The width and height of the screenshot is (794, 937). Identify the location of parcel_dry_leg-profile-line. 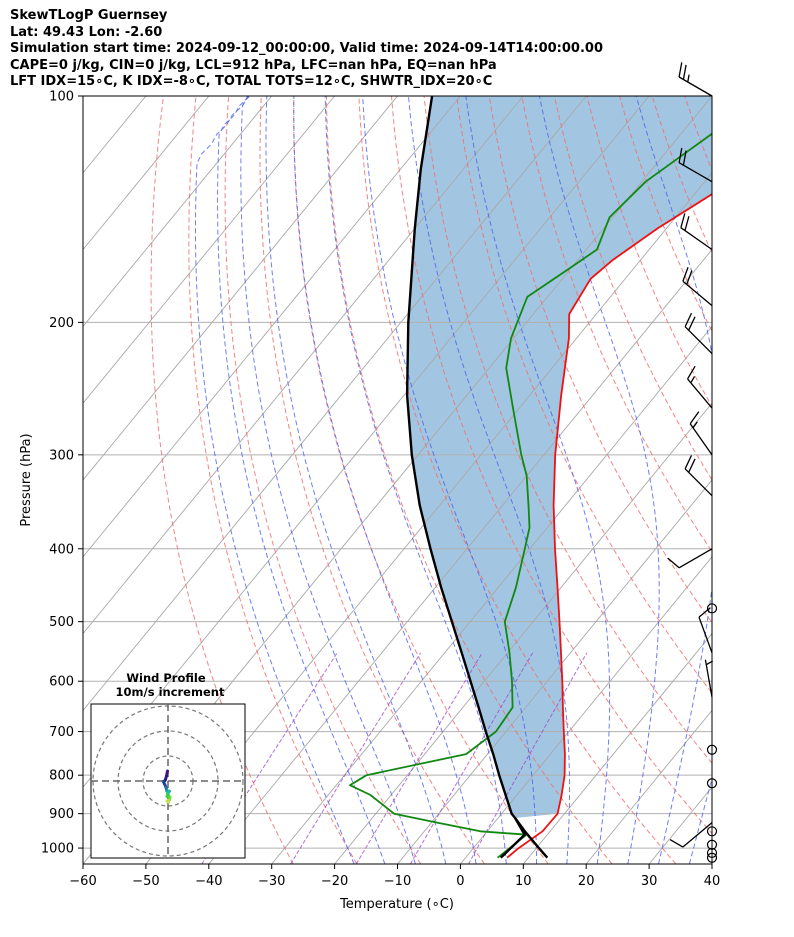
(512, 838).